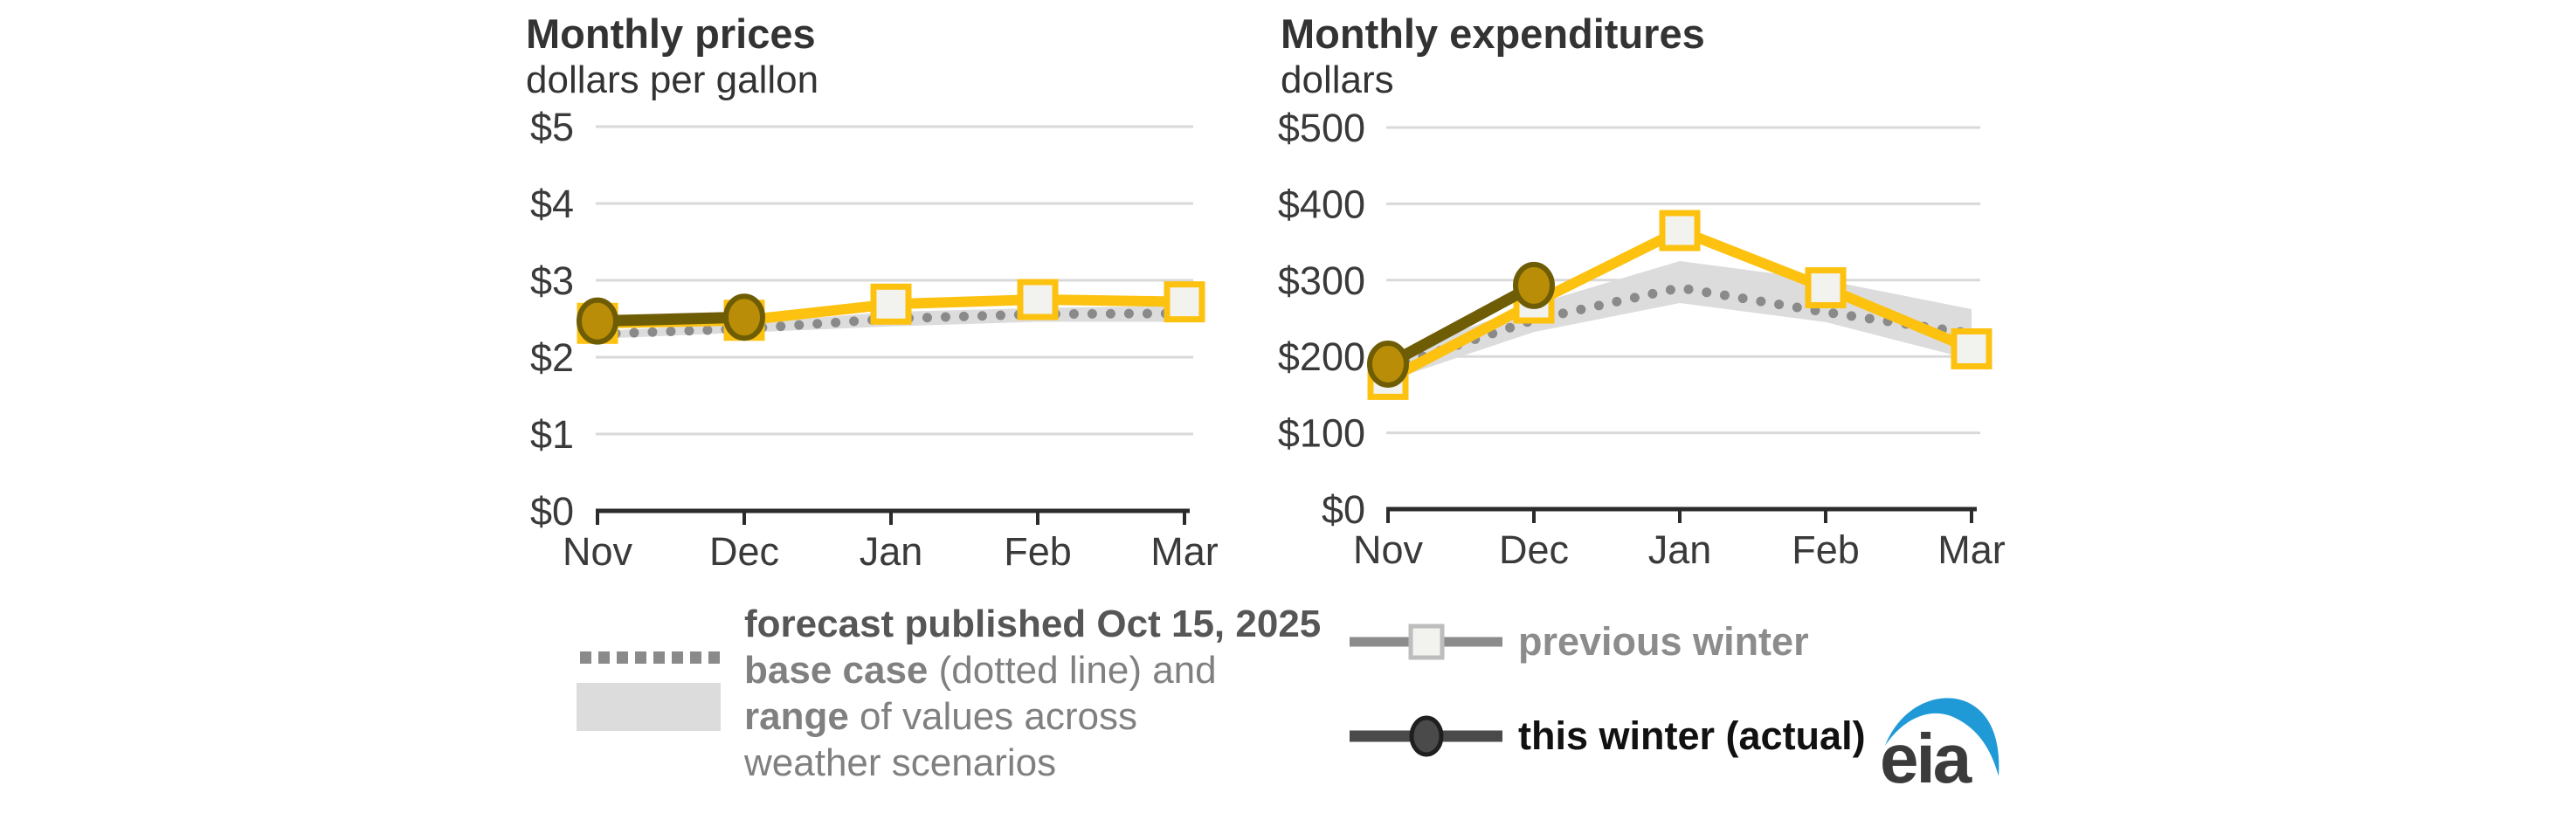 The image size is (2576, 820). I want to click on expenditures-chart-subtitle: dollars, so click(1337, 80).